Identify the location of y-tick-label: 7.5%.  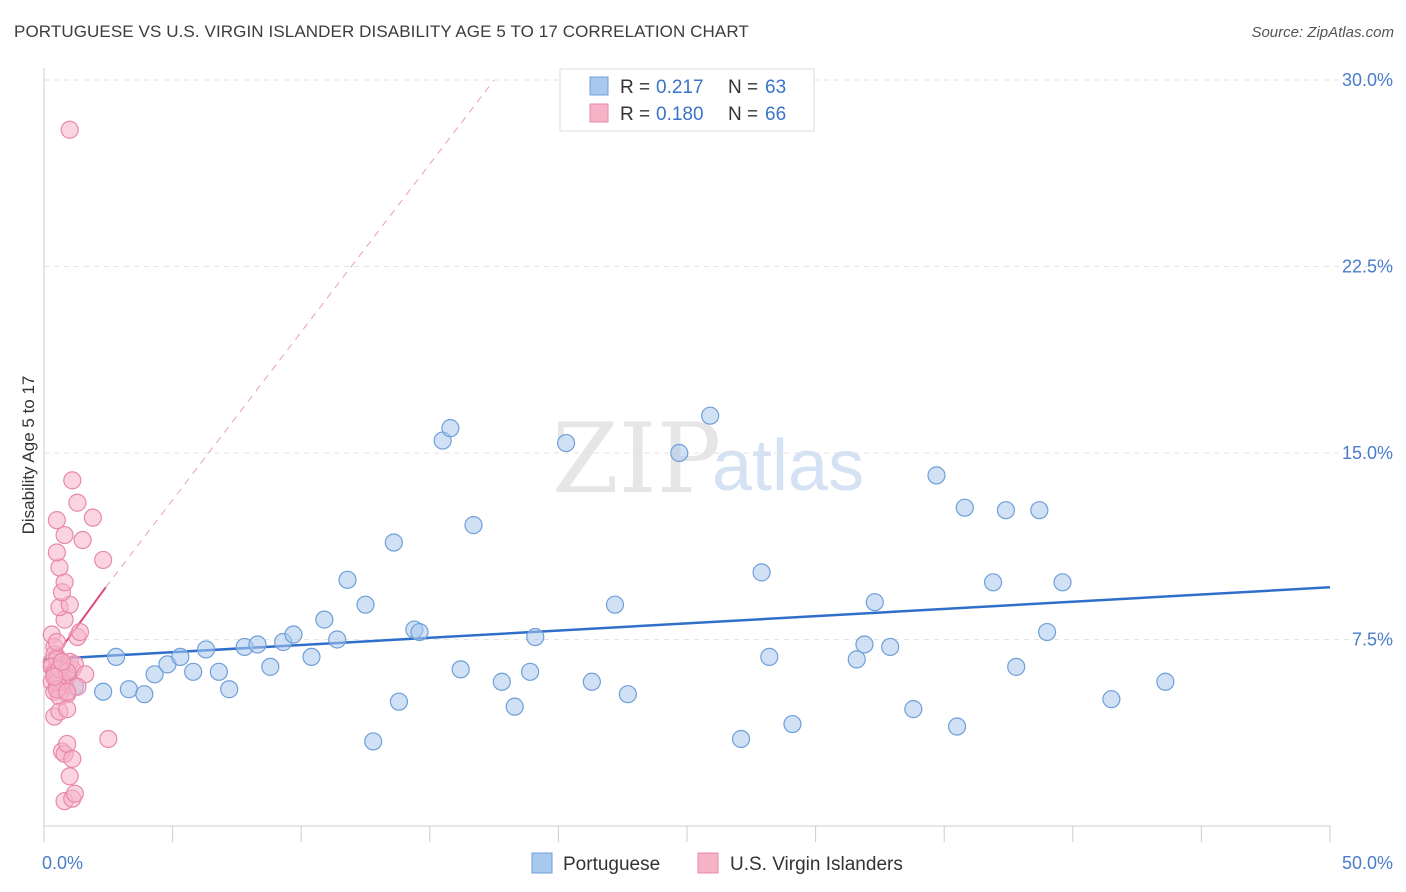
(1372, 640).